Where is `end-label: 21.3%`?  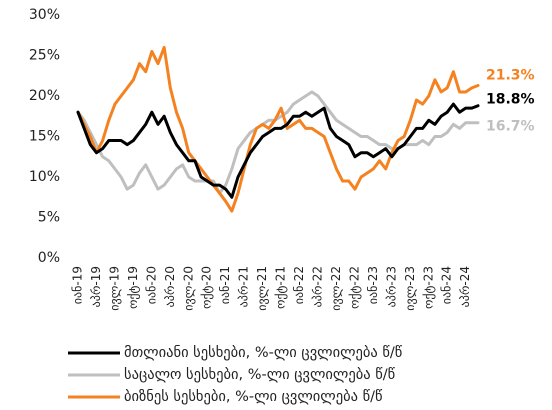
end-label: 21.3% is located at coordinates (510, 75).